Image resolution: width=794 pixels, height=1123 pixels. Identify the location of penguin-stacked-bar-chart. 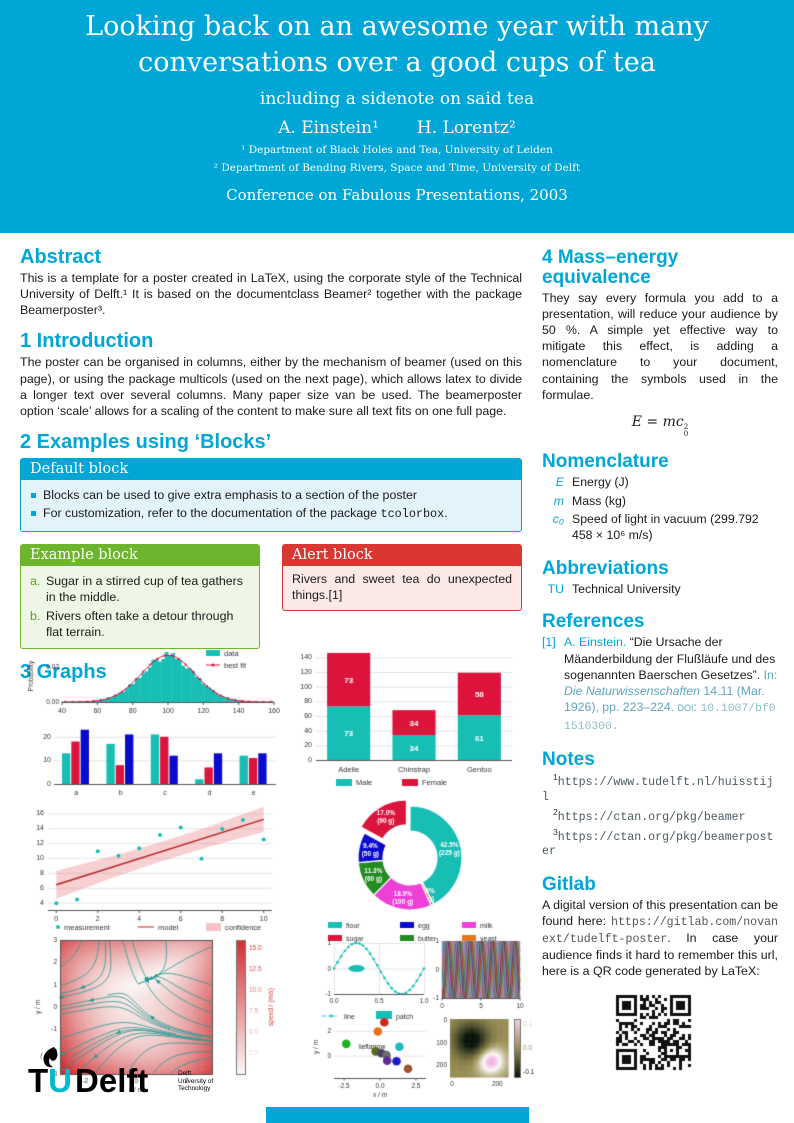
(402, 717).